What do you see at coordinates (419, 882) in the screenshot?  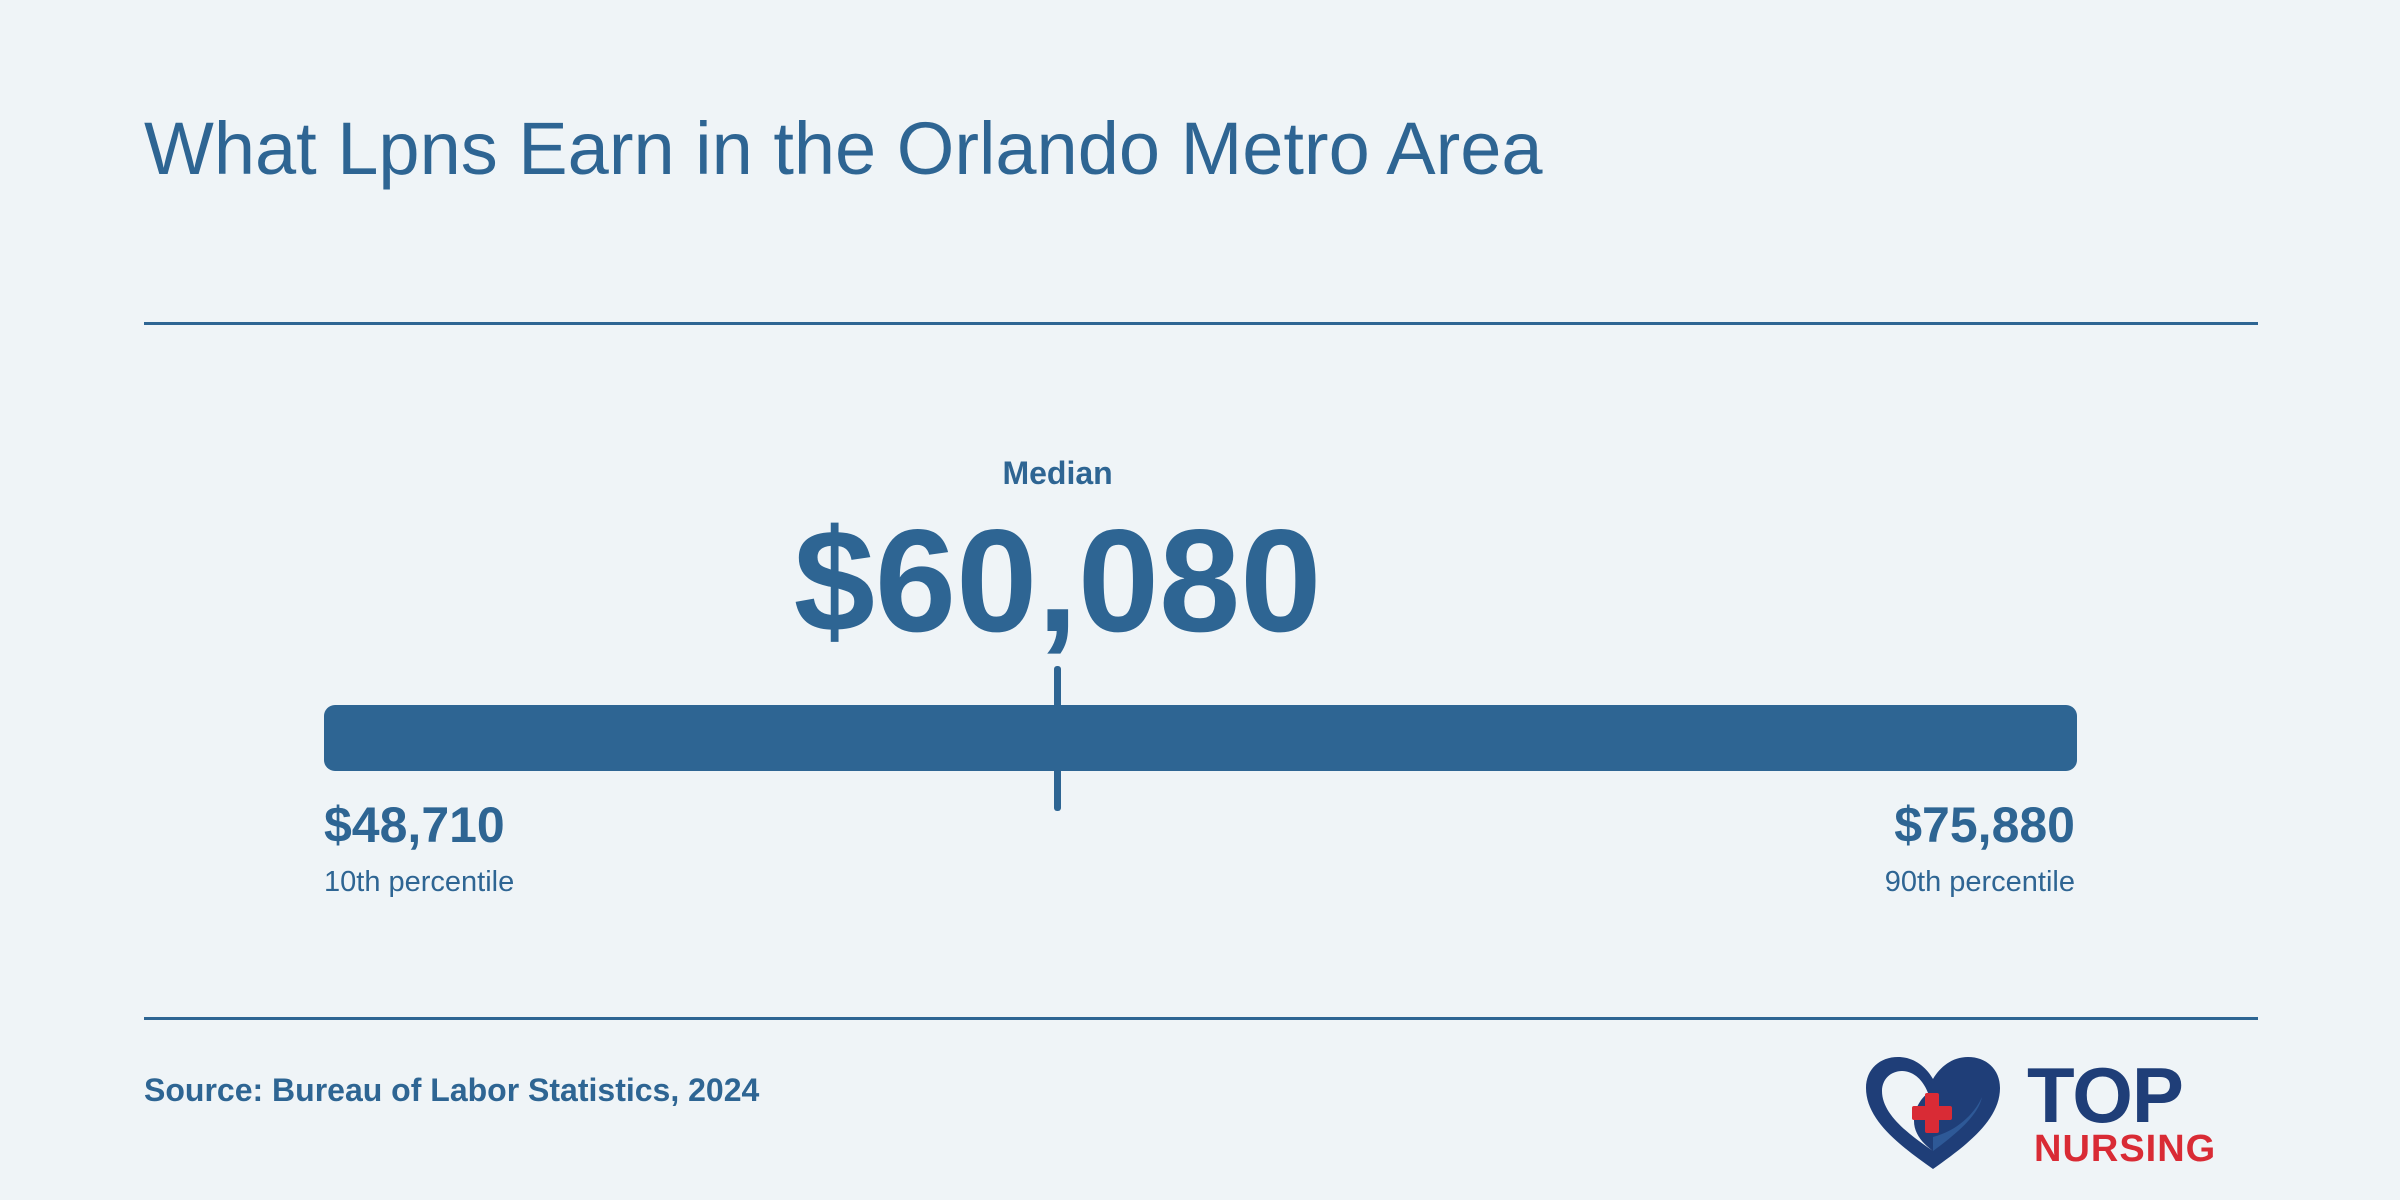 I see `low-percentile-label: 10th percentile` at bounding box center [419, 882].